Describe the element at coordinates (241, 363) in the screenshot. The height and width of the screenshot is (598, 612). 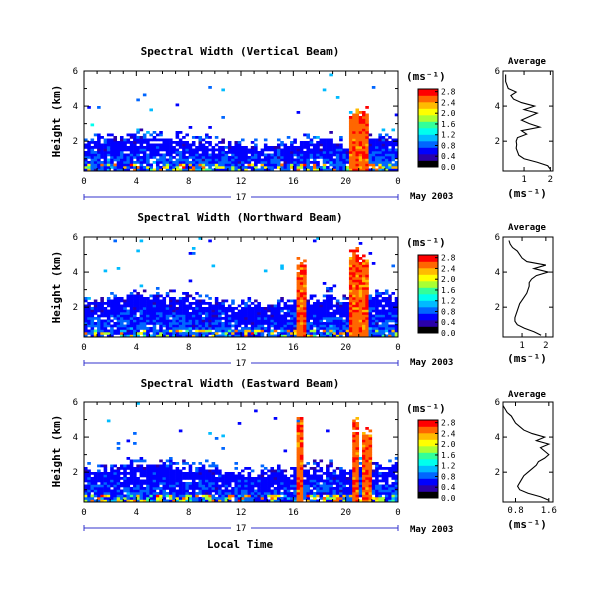
I see `time-arrow: 17` at that location.